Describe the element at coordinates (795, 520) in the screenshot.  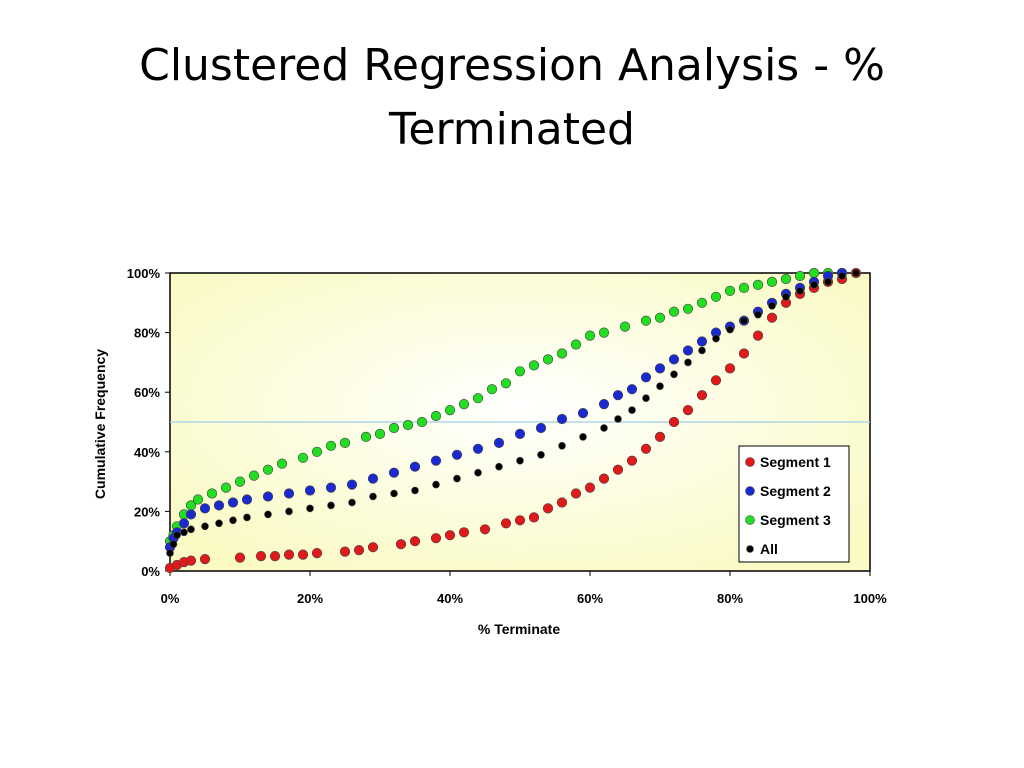
I see `legend-label: Segment 3` at that location.